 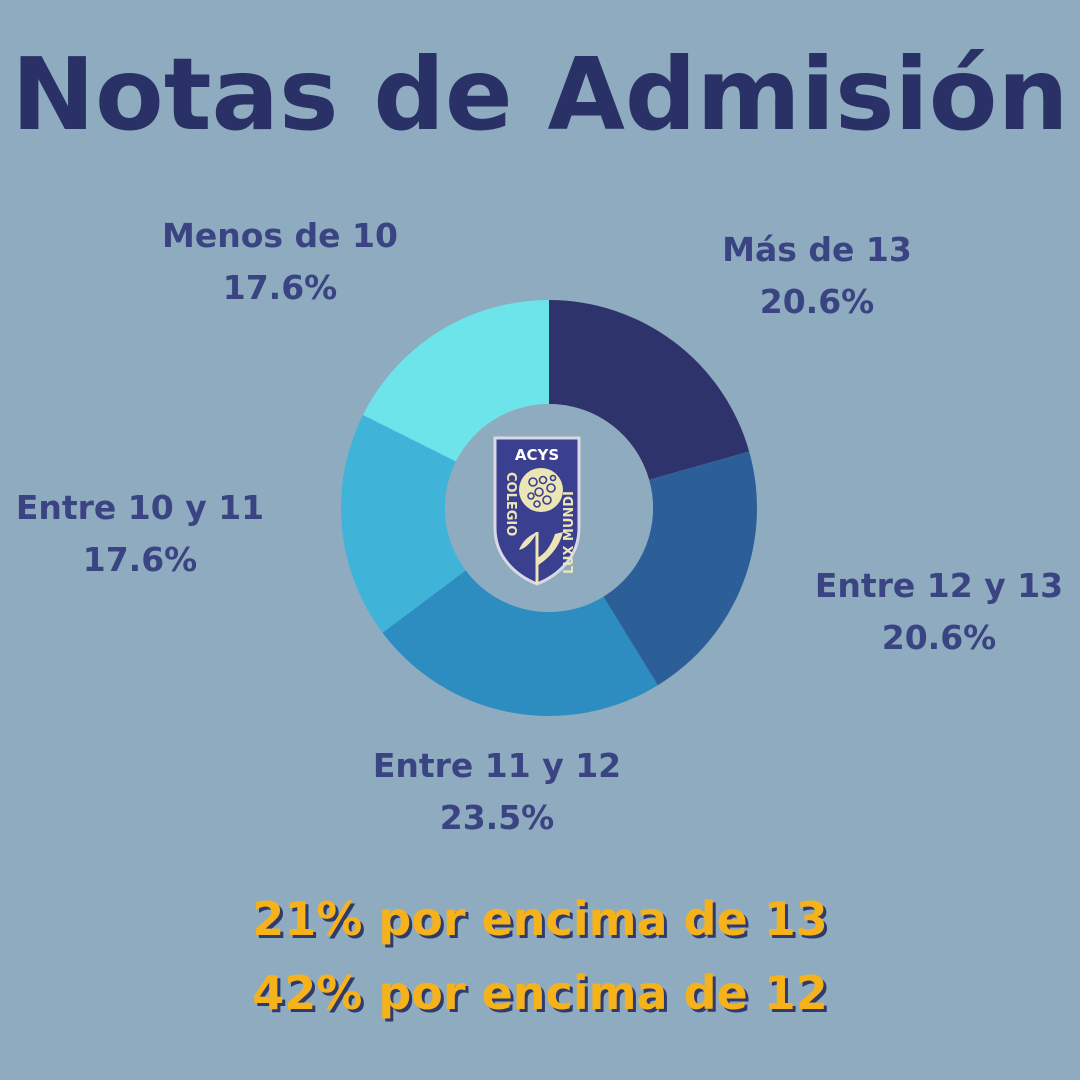 What do you see at coordinates (540, 94) in the screenshot?
I see `page-title: Notas de Admisión` at bounding box center [540, 94].